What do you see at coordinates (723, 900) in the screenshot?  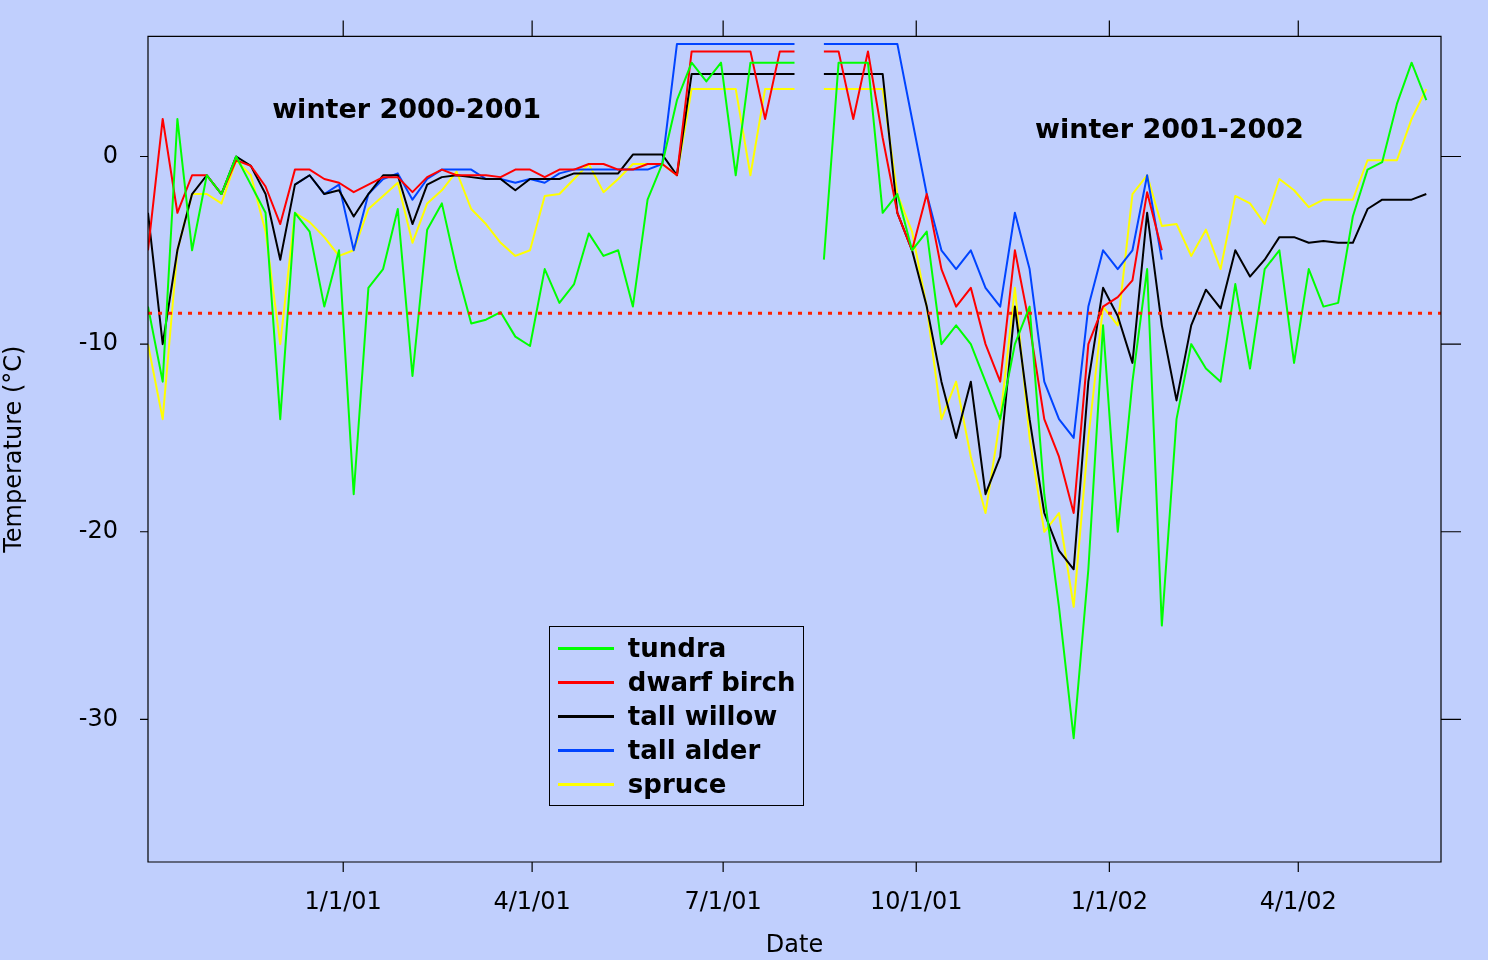 I see `x-tick-label: 7/1/01` at bounding box center [723, 900].